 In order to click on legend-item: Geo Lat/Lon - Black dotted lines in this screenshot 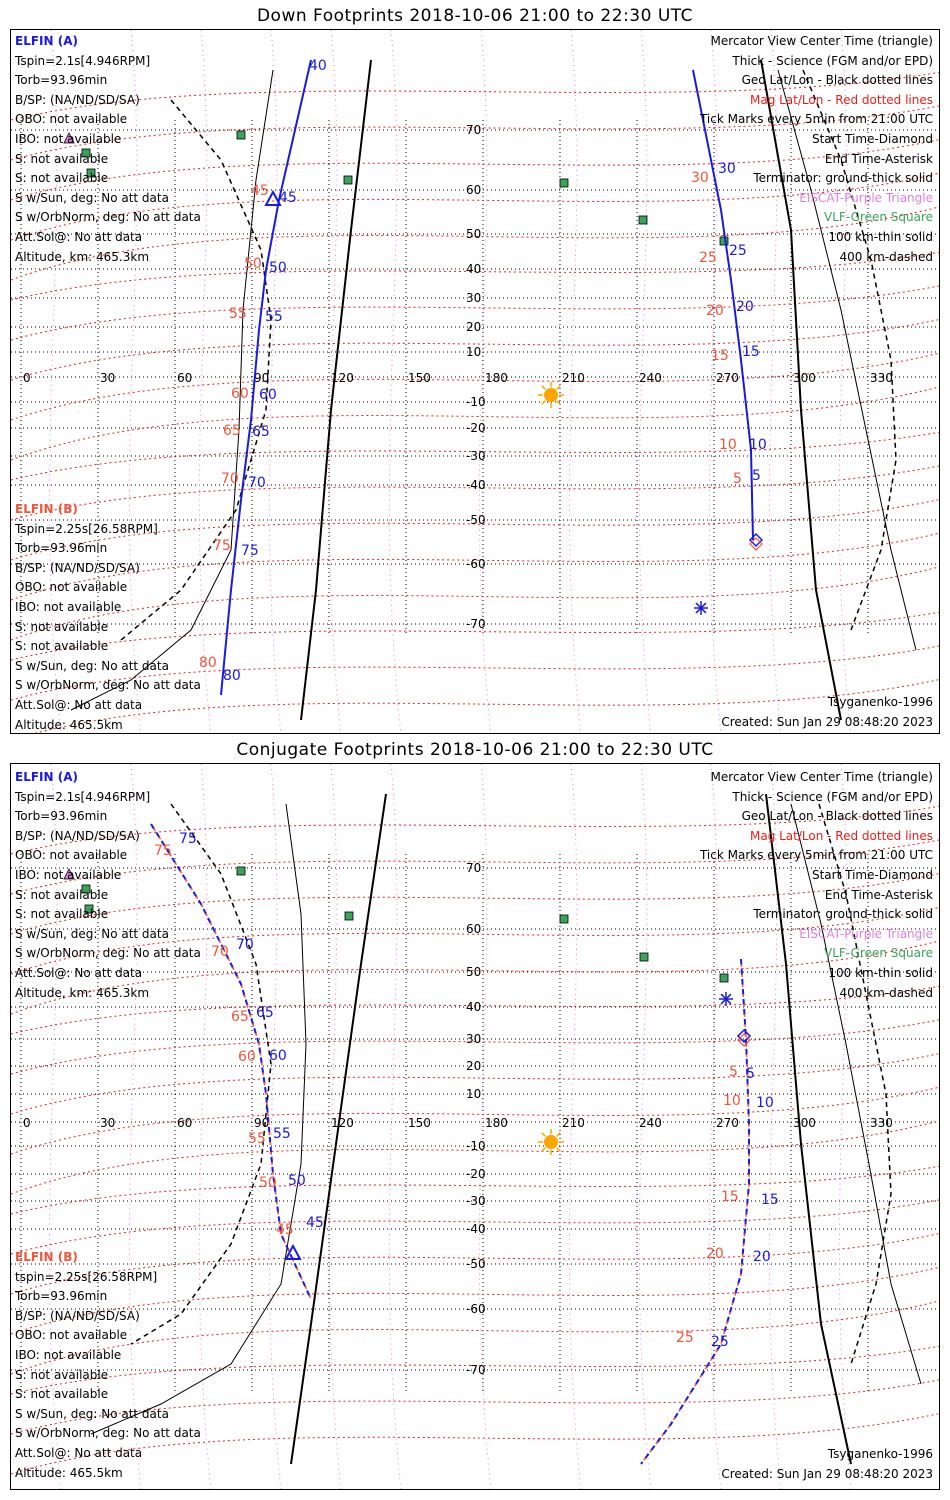, I will do `click(837, 816)`.